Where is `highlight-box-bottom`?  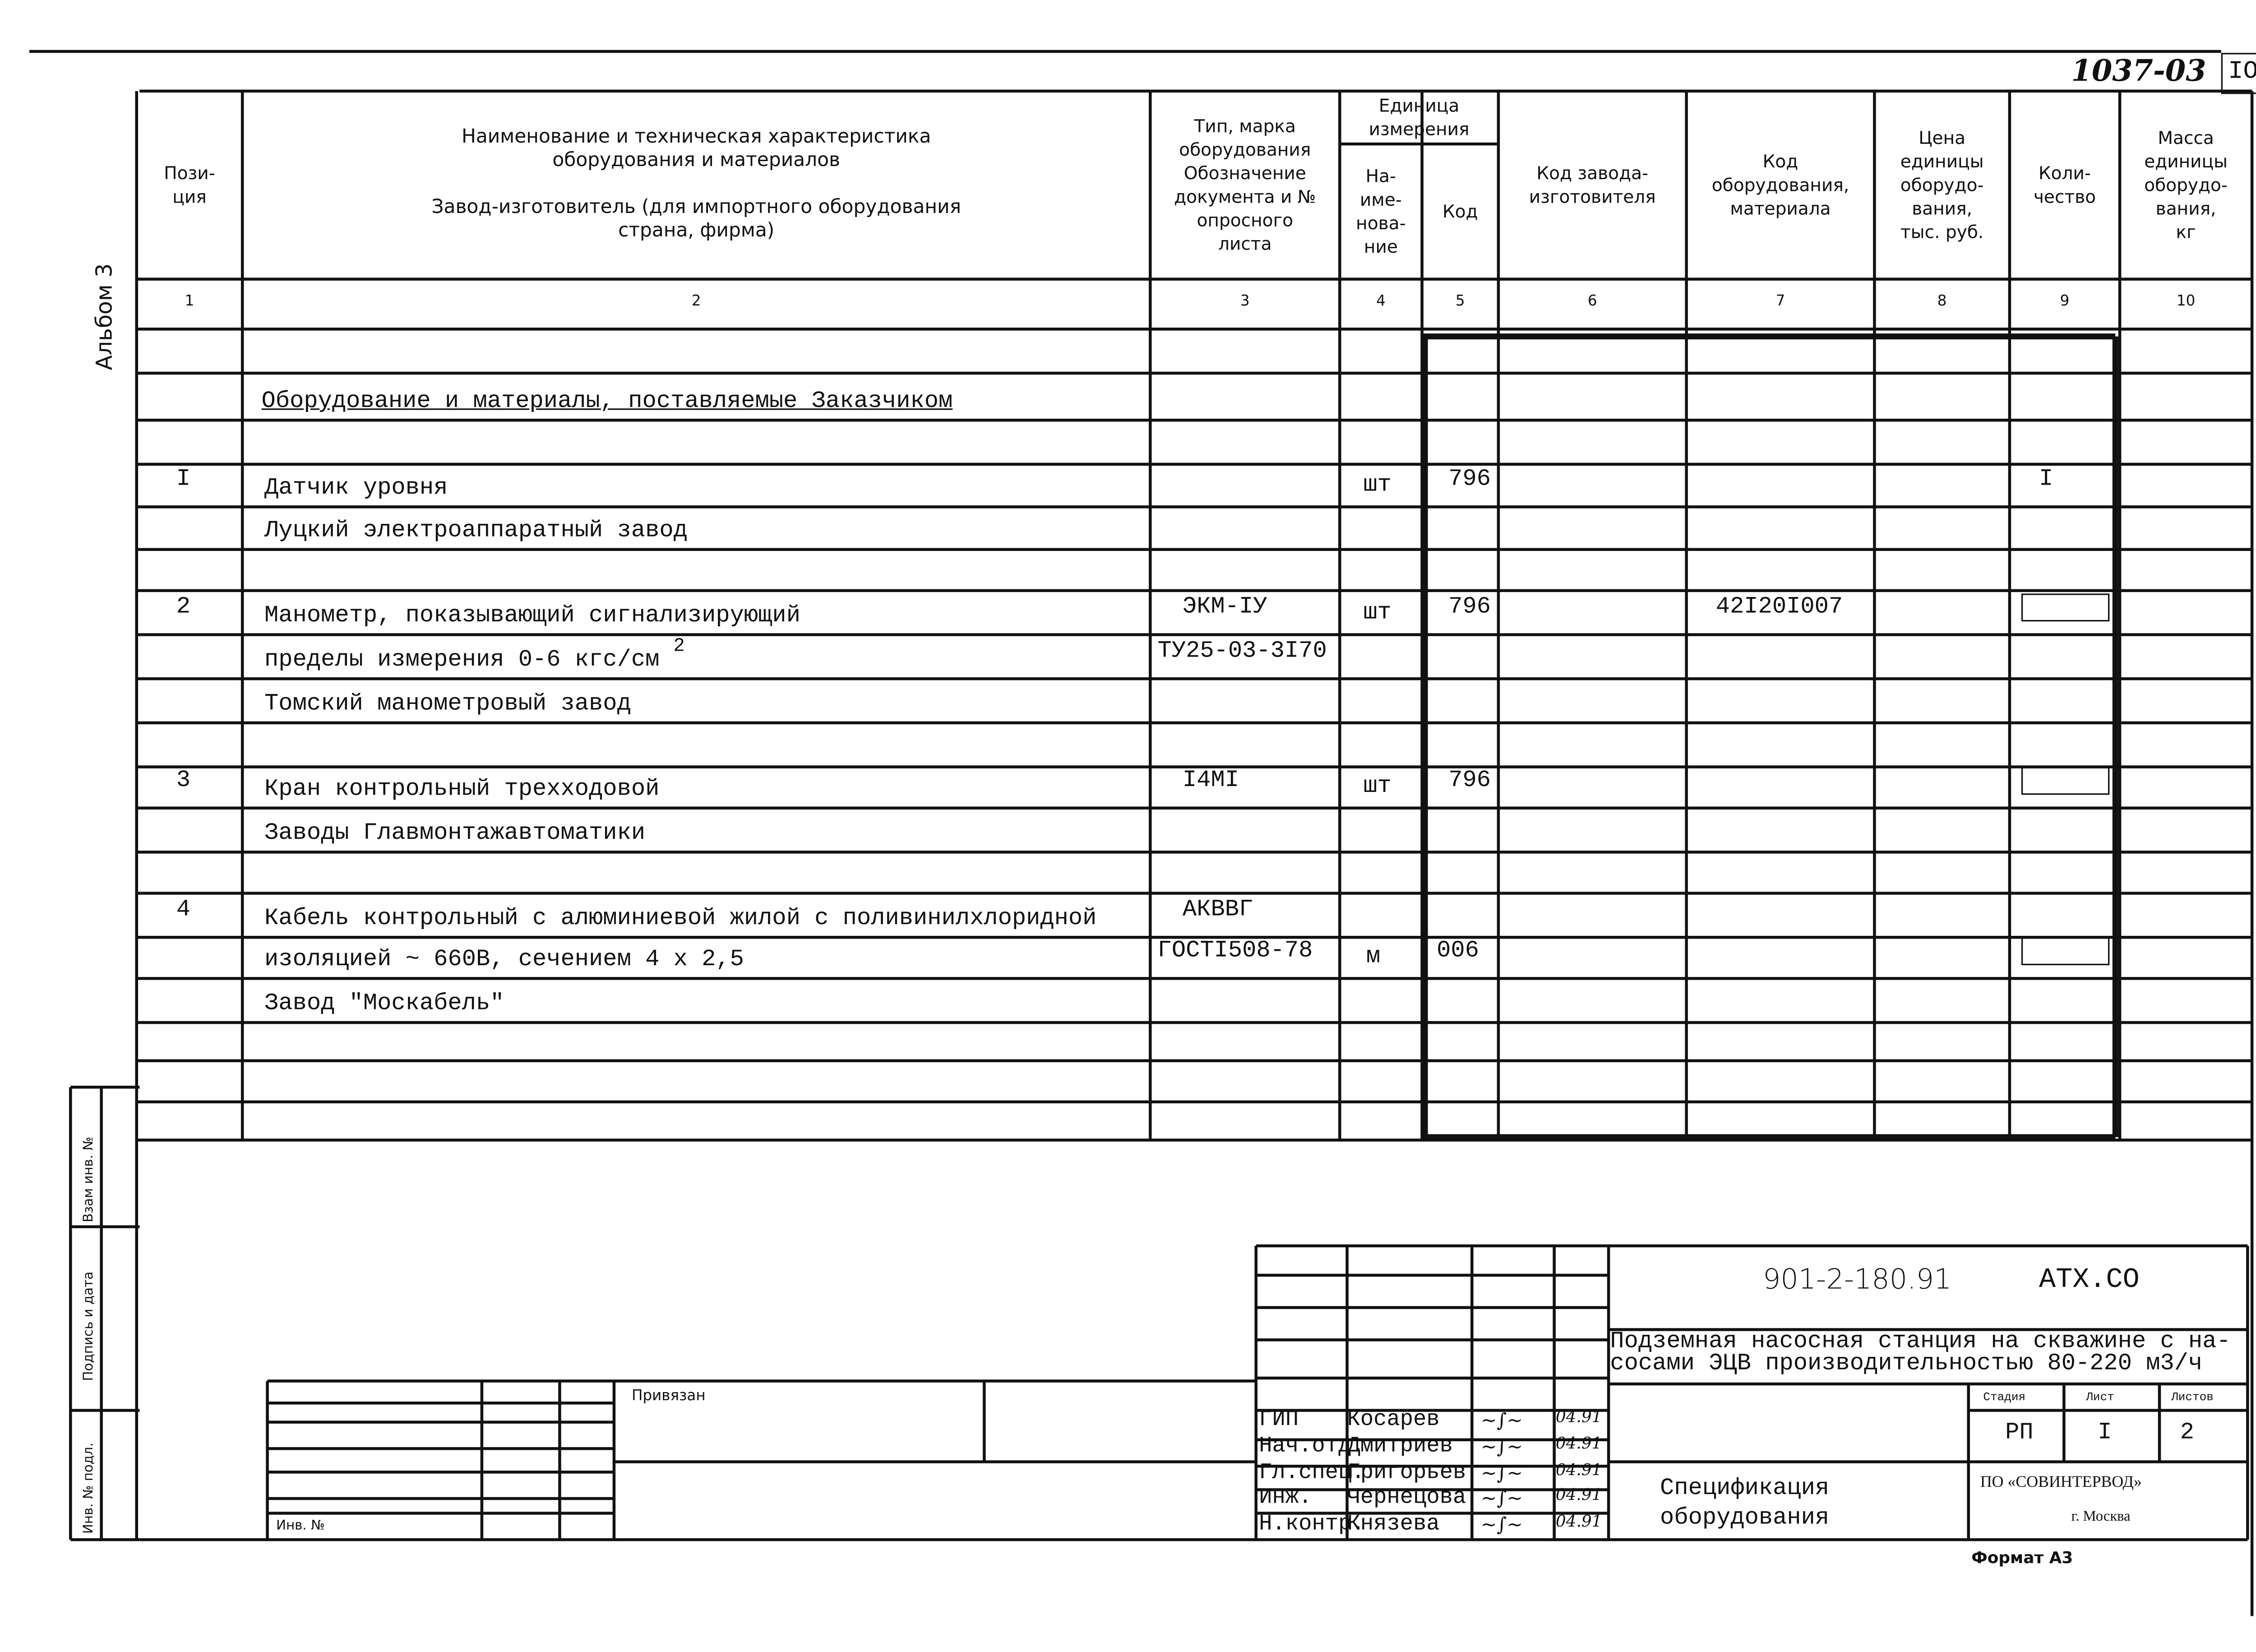
highlight-box-bottom is located at coordinates (1769, 1137).